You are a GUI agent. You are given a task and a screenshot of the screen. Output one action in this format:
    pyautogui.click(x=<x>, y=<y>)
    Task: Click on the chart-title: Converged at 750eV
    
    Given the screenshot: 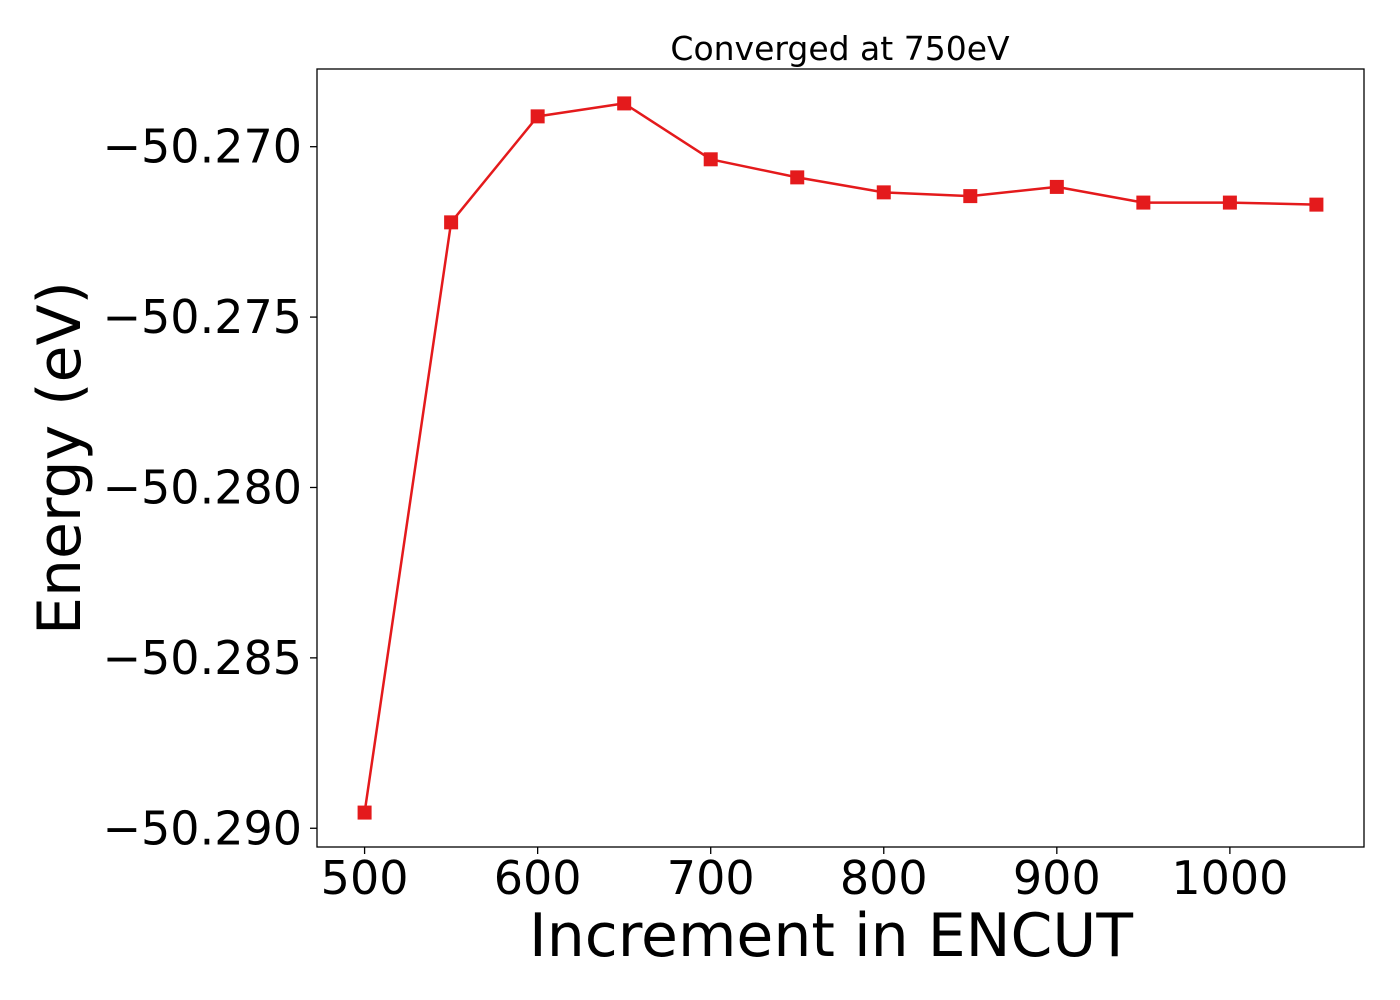 What is the action you would take?
    pyautogui.click(x=840, y=48)
    